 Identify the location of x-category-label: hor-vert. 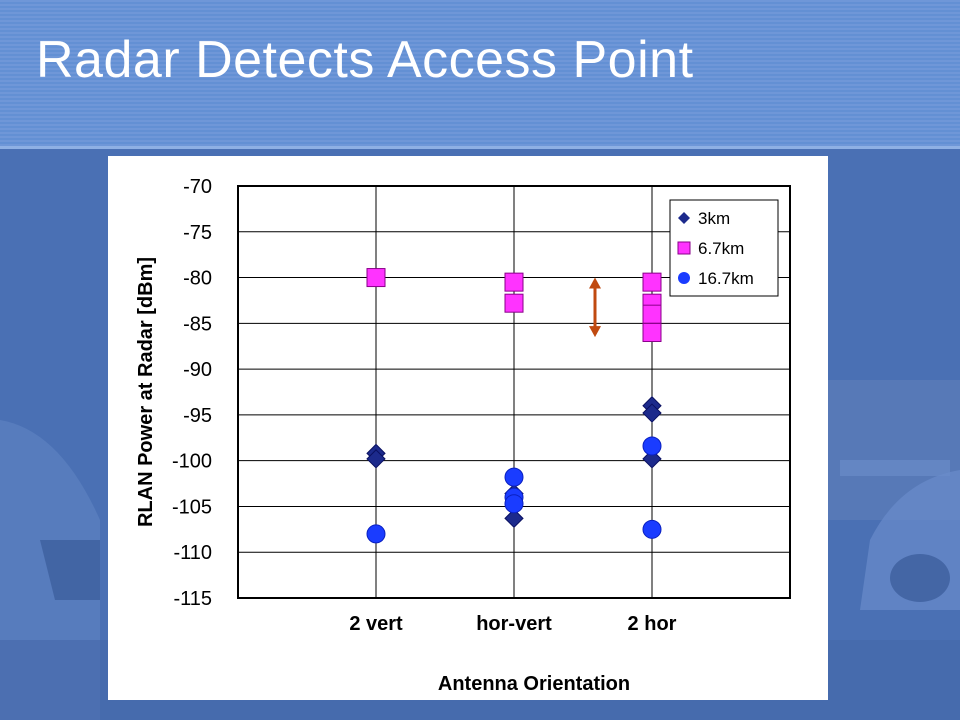
(514, 624).